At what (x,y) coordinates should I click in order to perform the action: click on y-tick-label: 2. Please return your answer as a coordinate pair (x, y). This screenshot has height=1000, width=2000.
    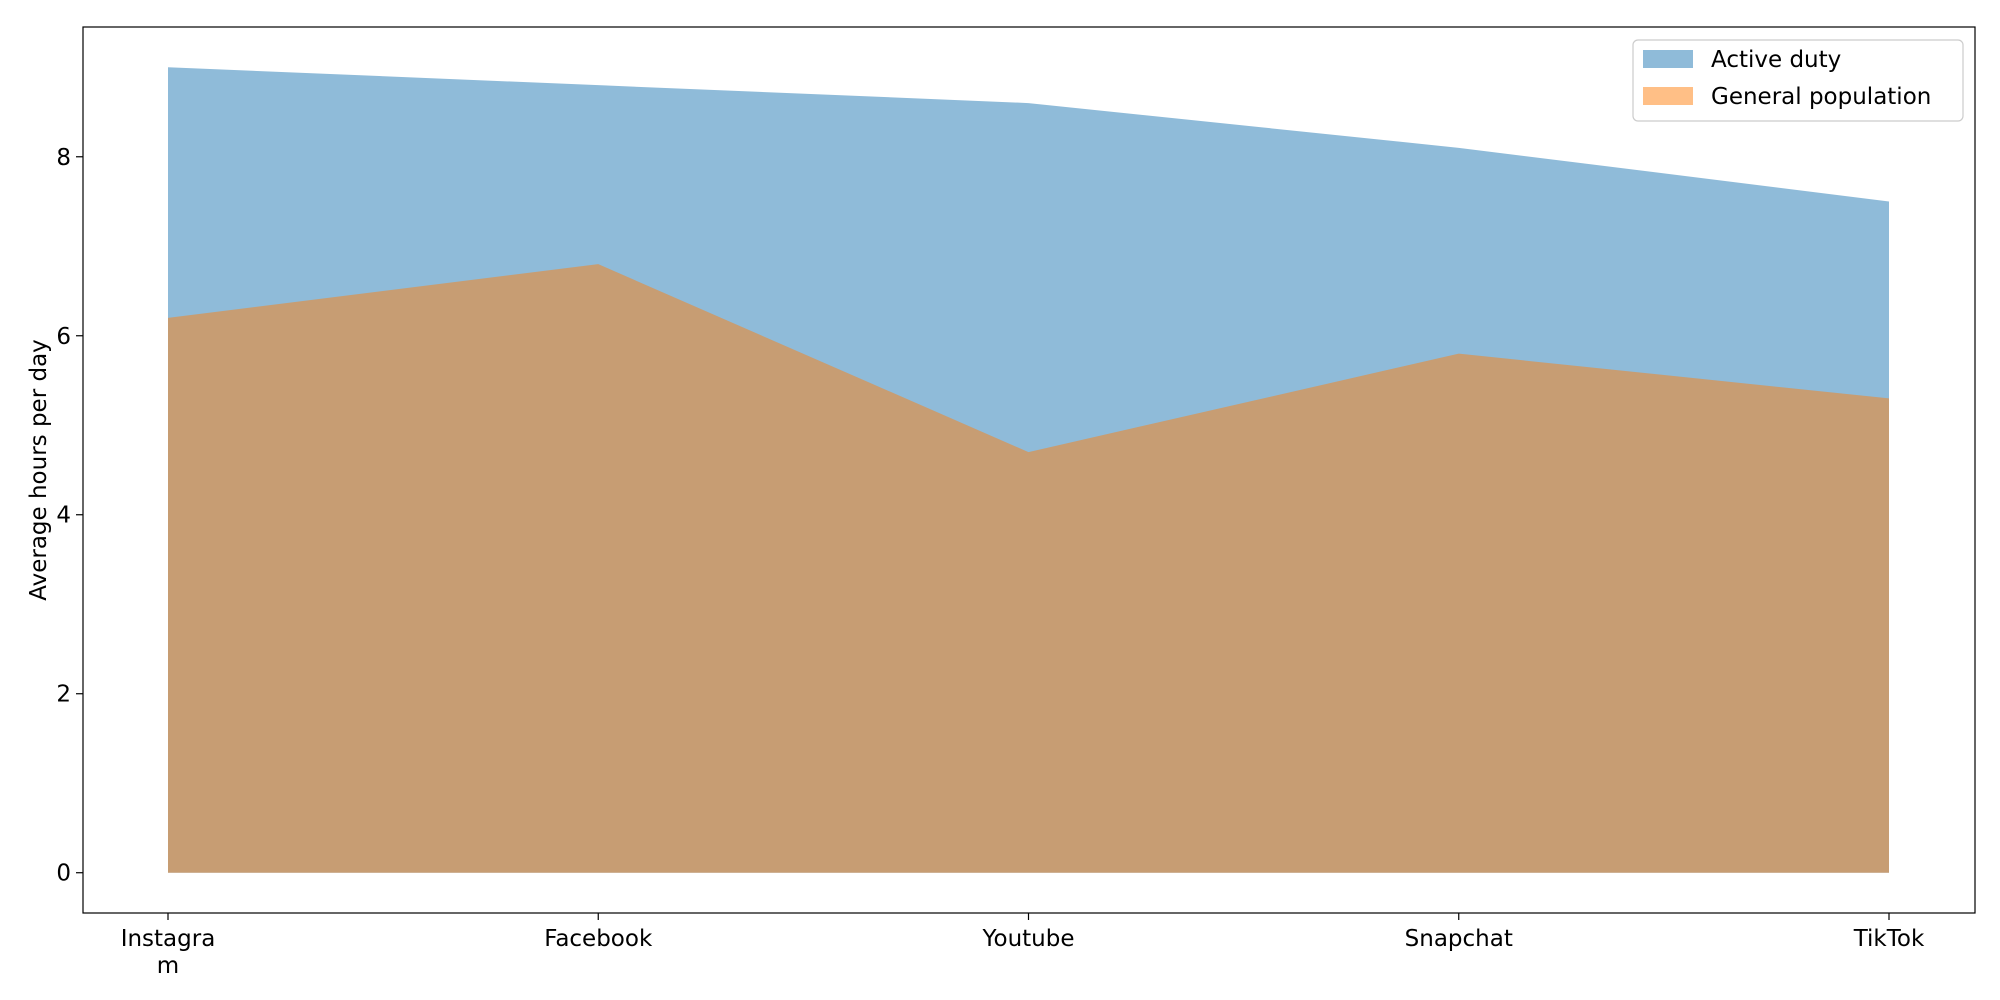
    Looking at the image, I should click on (63, 695).